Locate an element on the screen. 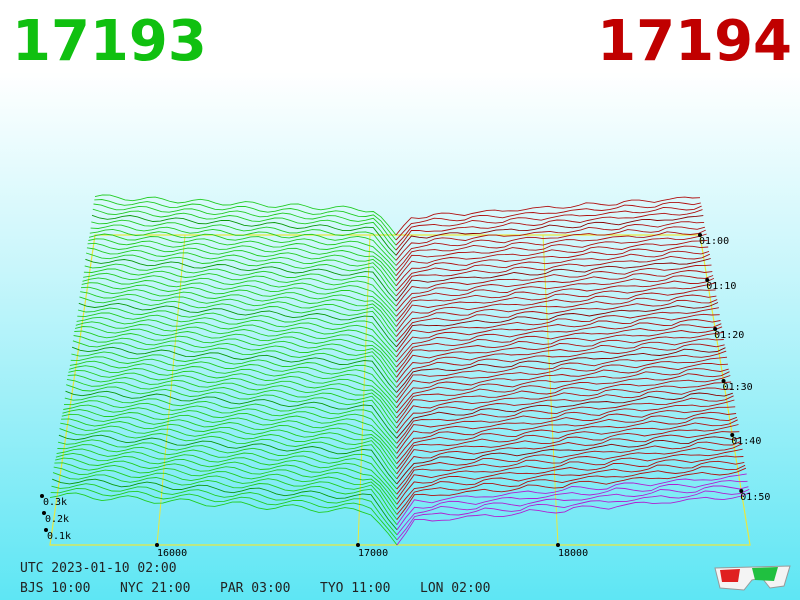  price-label: 16000 is located at coordinates (172, 553).